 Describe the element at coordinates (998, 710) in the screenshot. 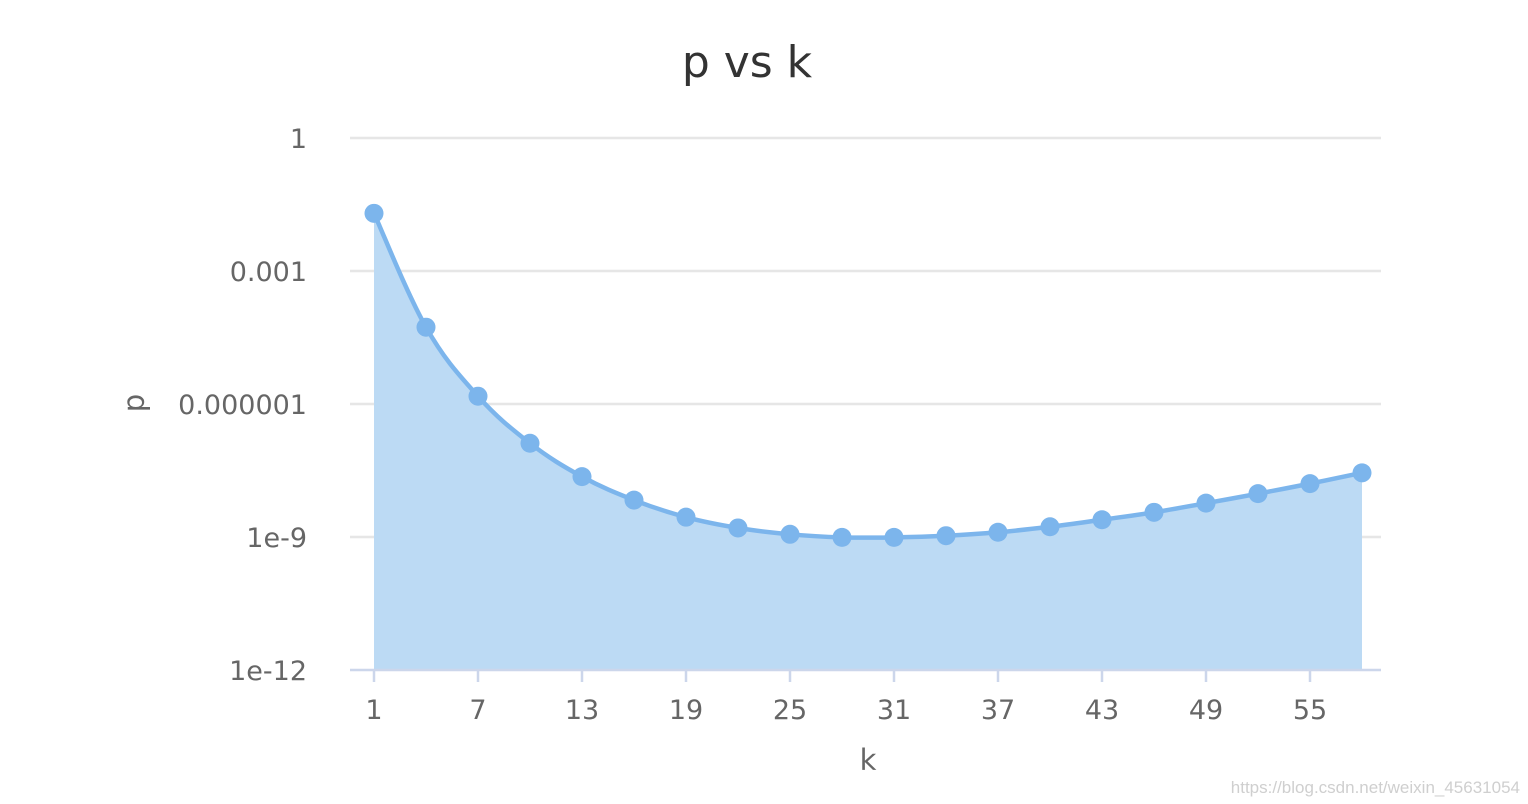

I see `x-tick-label: 37` at that location.